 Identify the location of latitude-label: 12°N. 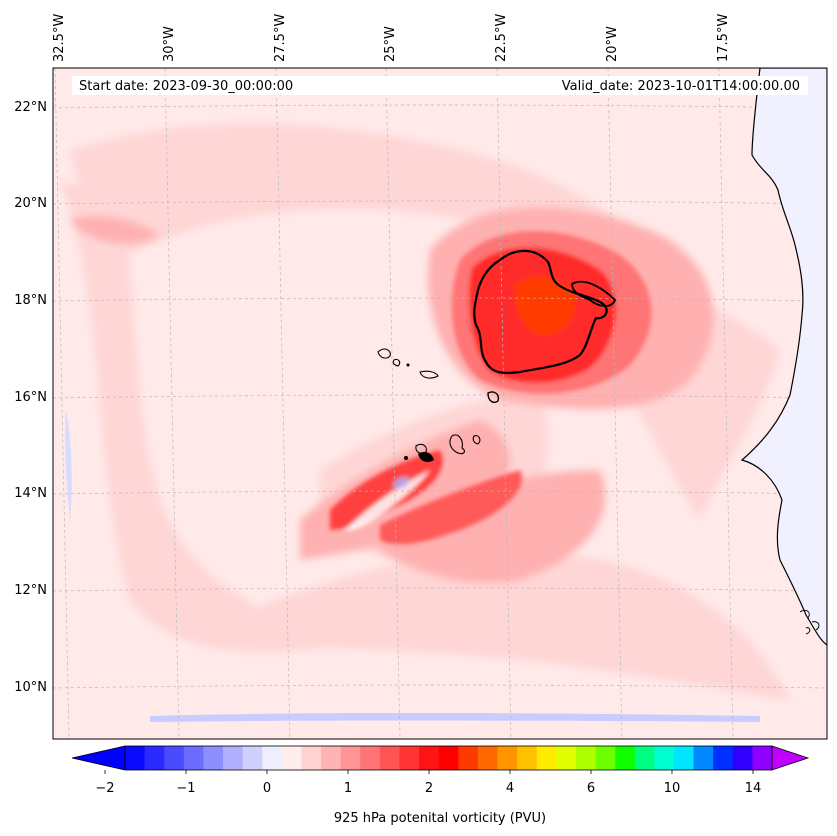
(30, 590).